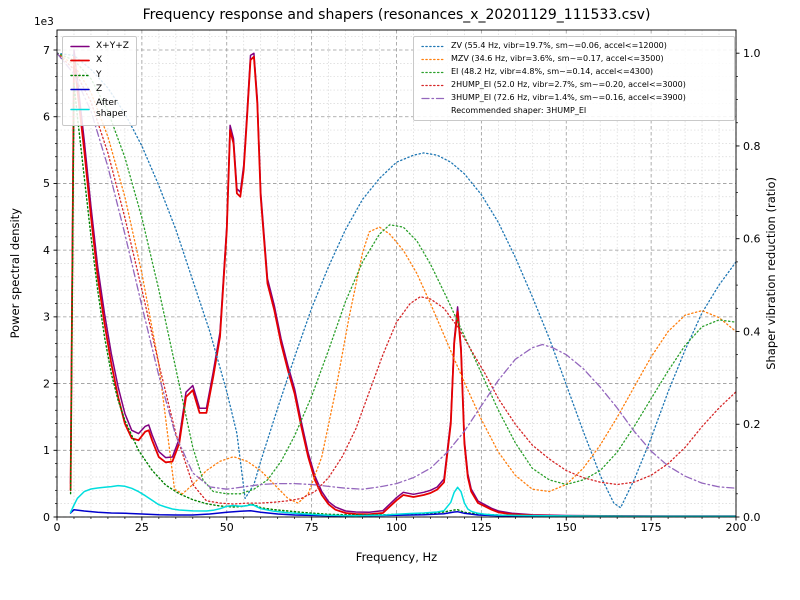 Image resolution: width=800 pixels, height=600 pixels. I want to click on svg-text: 50, so click(227, 527).